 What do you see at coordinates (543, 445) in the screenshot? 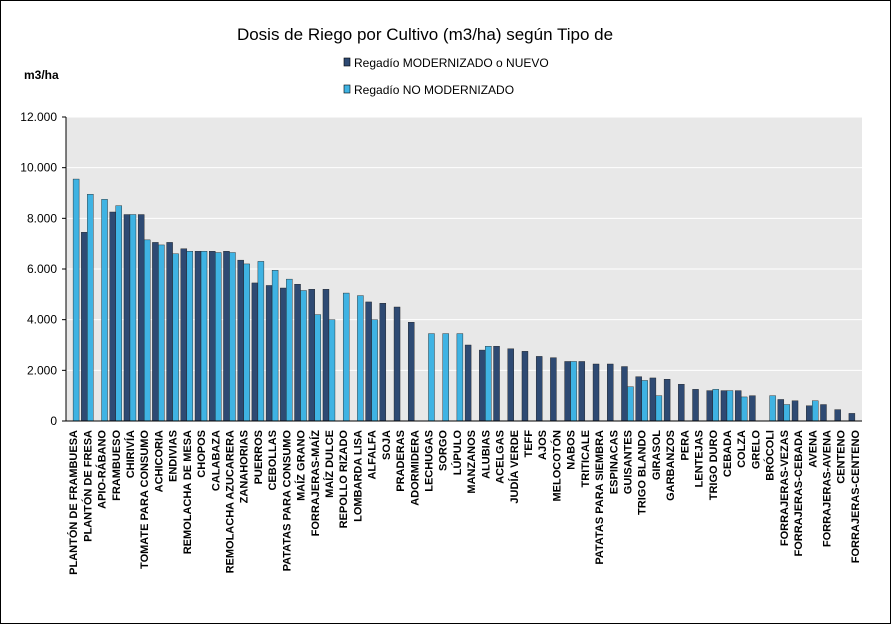
I see `x-tick-label: AJOS` at bounding box center [543, 445].